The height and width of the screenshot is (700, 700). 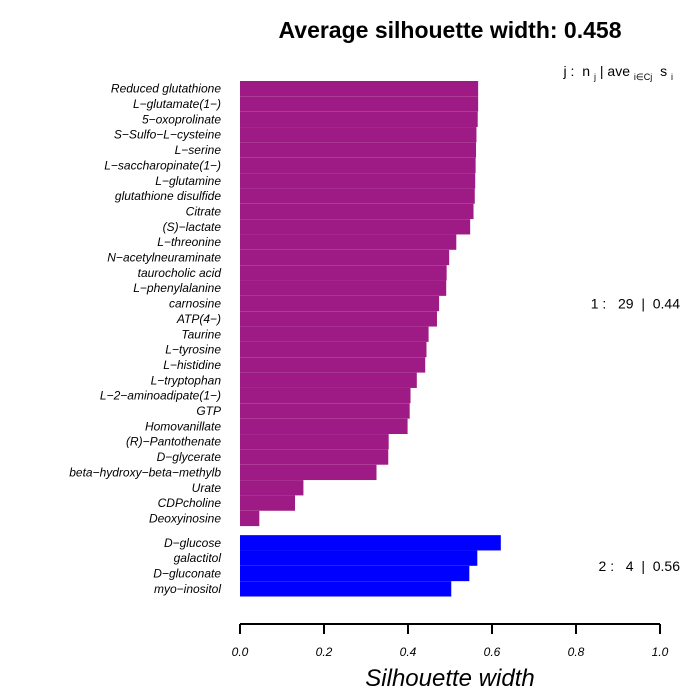 What do you see at coordinates (672, 77) in the screenshot?
I see `legend-header-s-sub: i` at bounding box center [672, 77].